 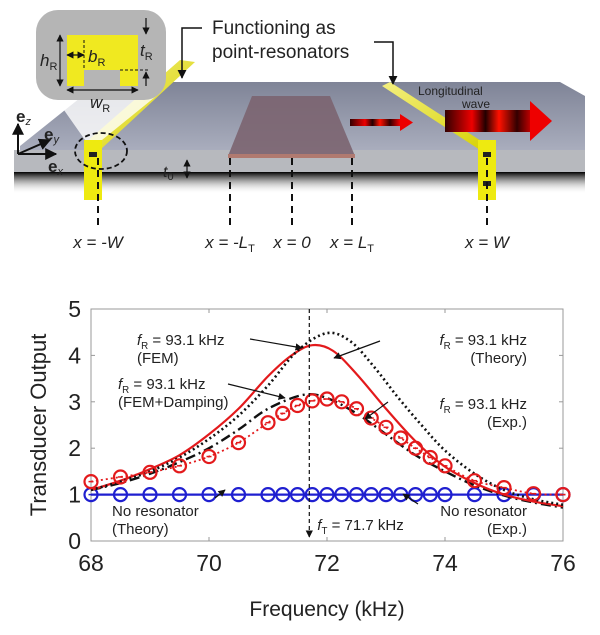 What do you see at coordinates (291, 126) in the screenshot?
I see `transducer-patch` at bounding box center [291, 126].